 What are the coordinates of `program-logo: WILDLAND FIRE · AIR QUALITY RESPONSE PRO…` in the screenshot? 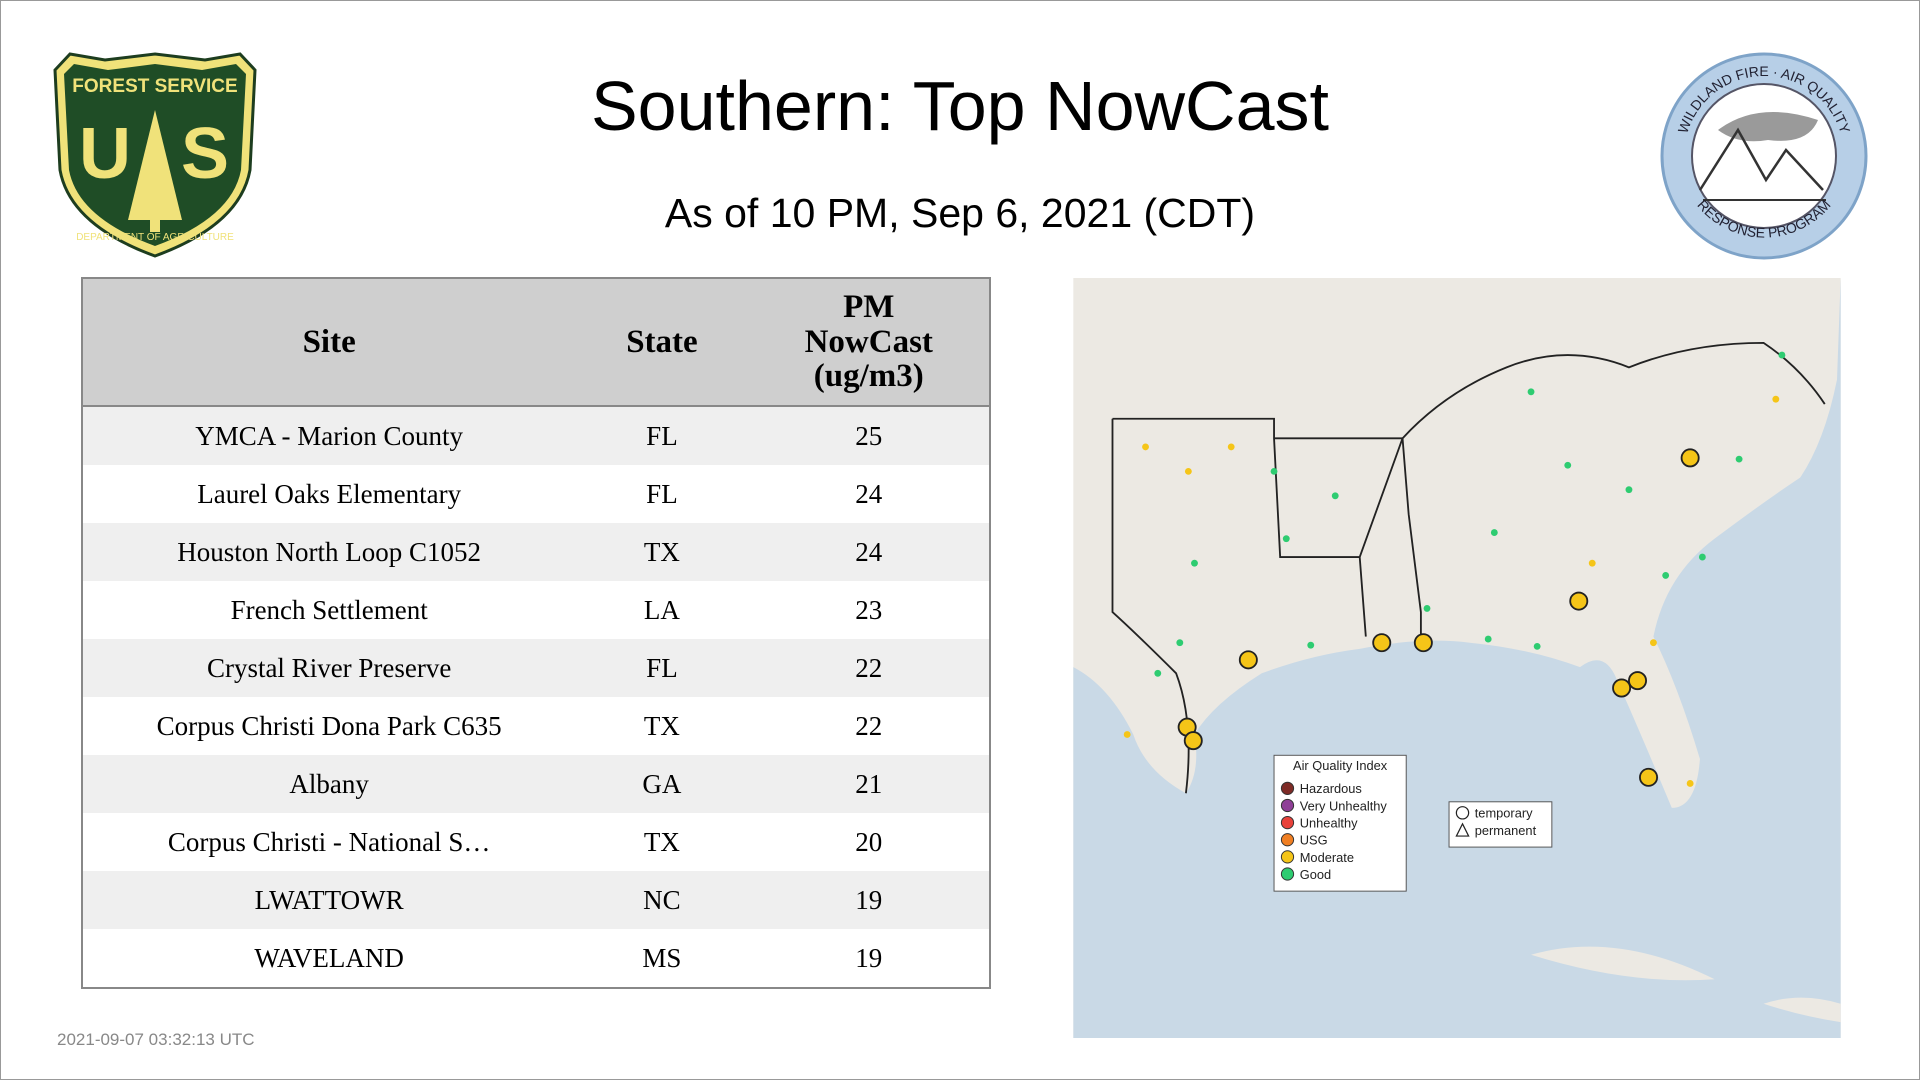 It's located at (1764, 156).